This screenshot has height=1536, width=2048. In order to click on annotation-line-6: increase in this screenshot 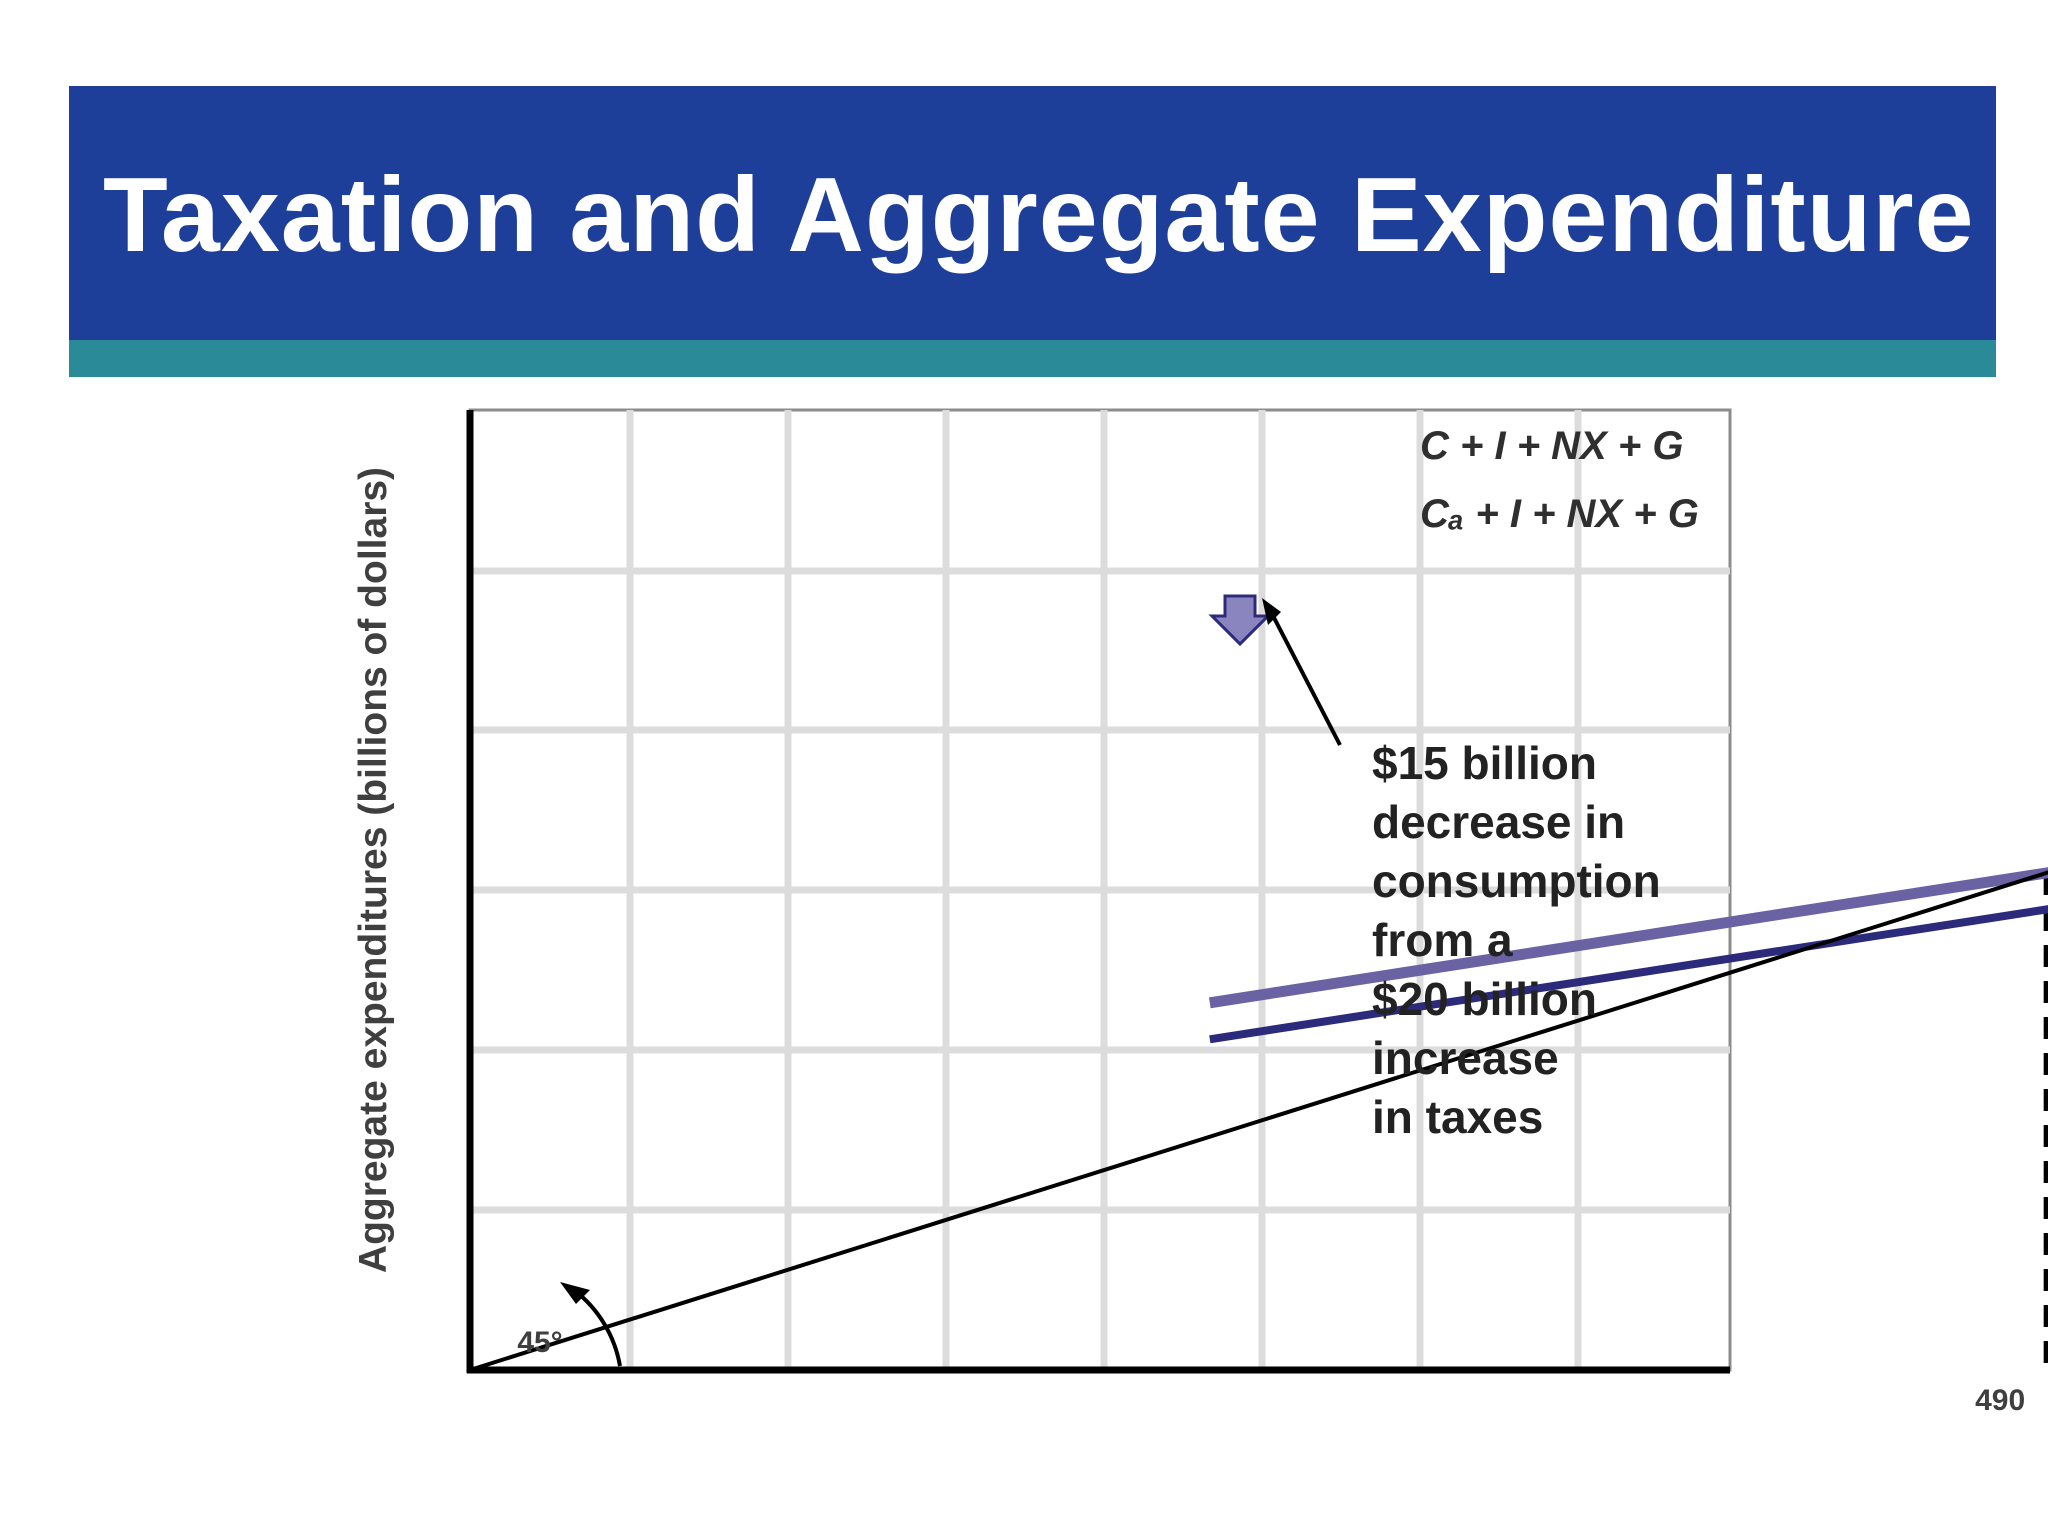, I will do `click(1465, 1058)`.